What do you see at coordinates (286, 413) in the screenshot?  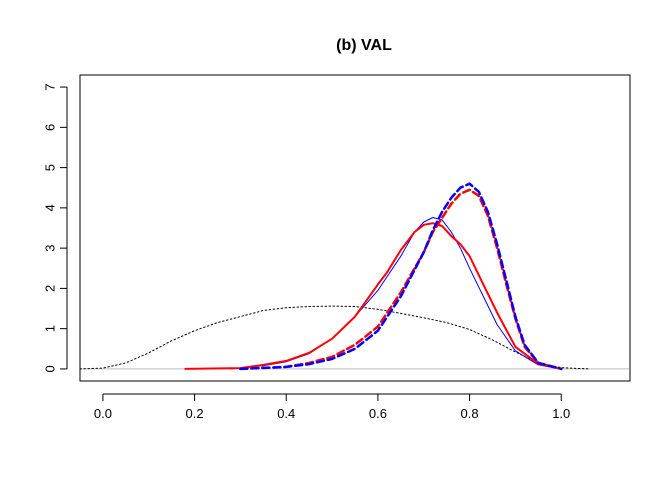 I see `x-tick-label: 0.4` at bounding box center [286, 413].